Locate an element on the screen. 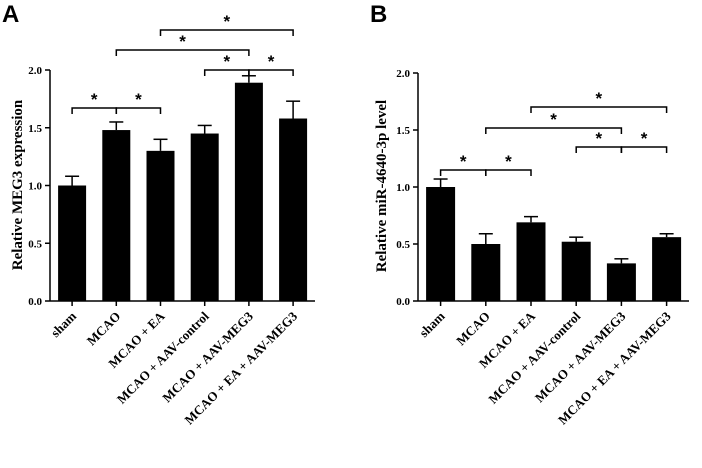 The image size is (702, 468). panel-a-letter: A is located at coordinates (10, 14).